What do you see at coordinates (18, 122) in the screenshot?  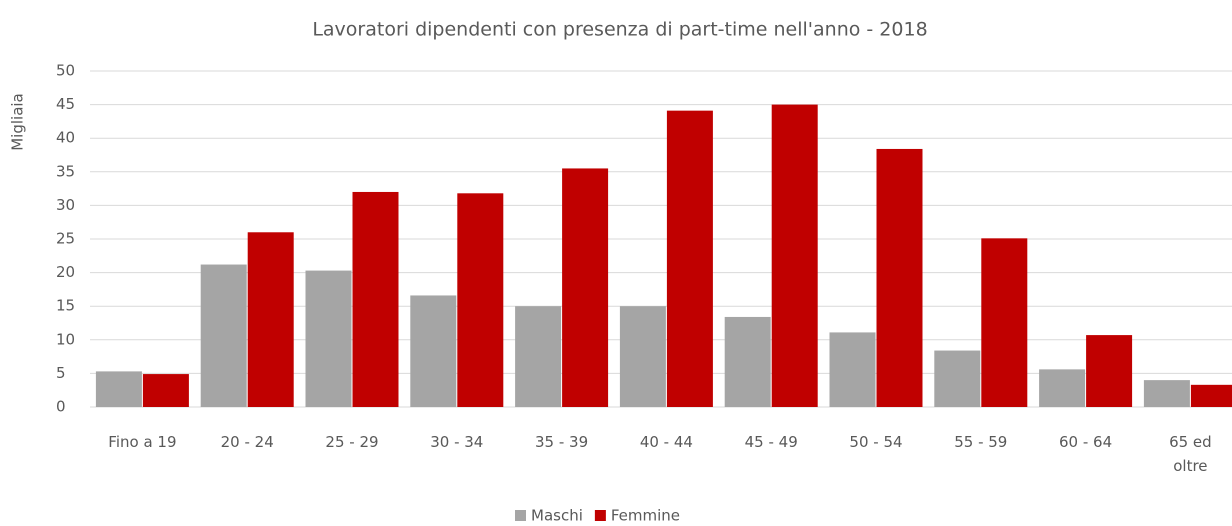 I see `y-axis-label: Migliaia` at bounding box center [18, 122].